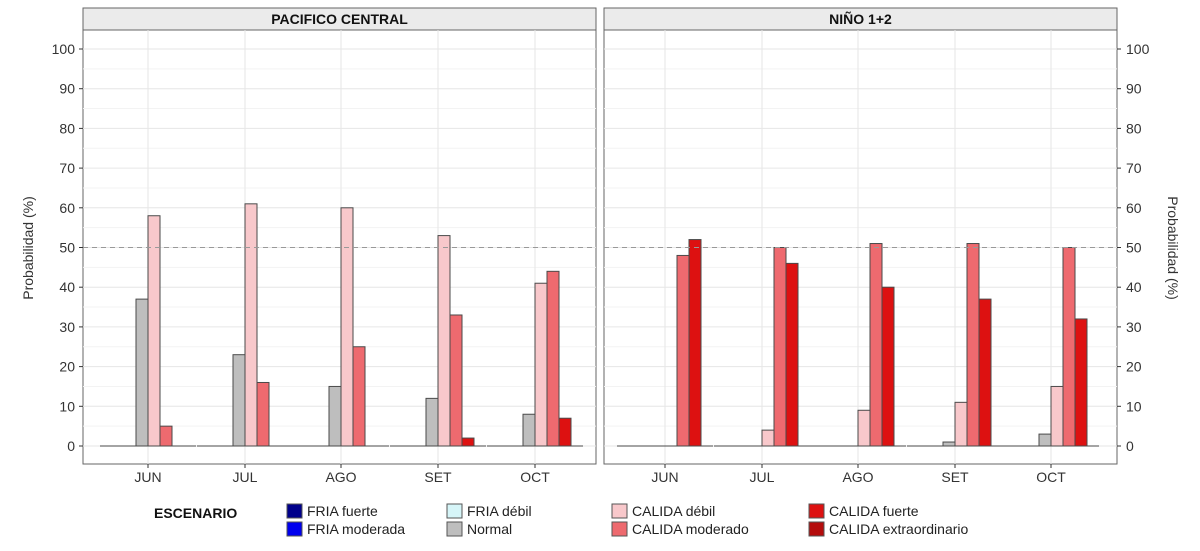 This screenshot has width=1200, height=551. I want to click on legend-label-calida-extraordinario: CALIDA extraordinario, so click(899, 529).